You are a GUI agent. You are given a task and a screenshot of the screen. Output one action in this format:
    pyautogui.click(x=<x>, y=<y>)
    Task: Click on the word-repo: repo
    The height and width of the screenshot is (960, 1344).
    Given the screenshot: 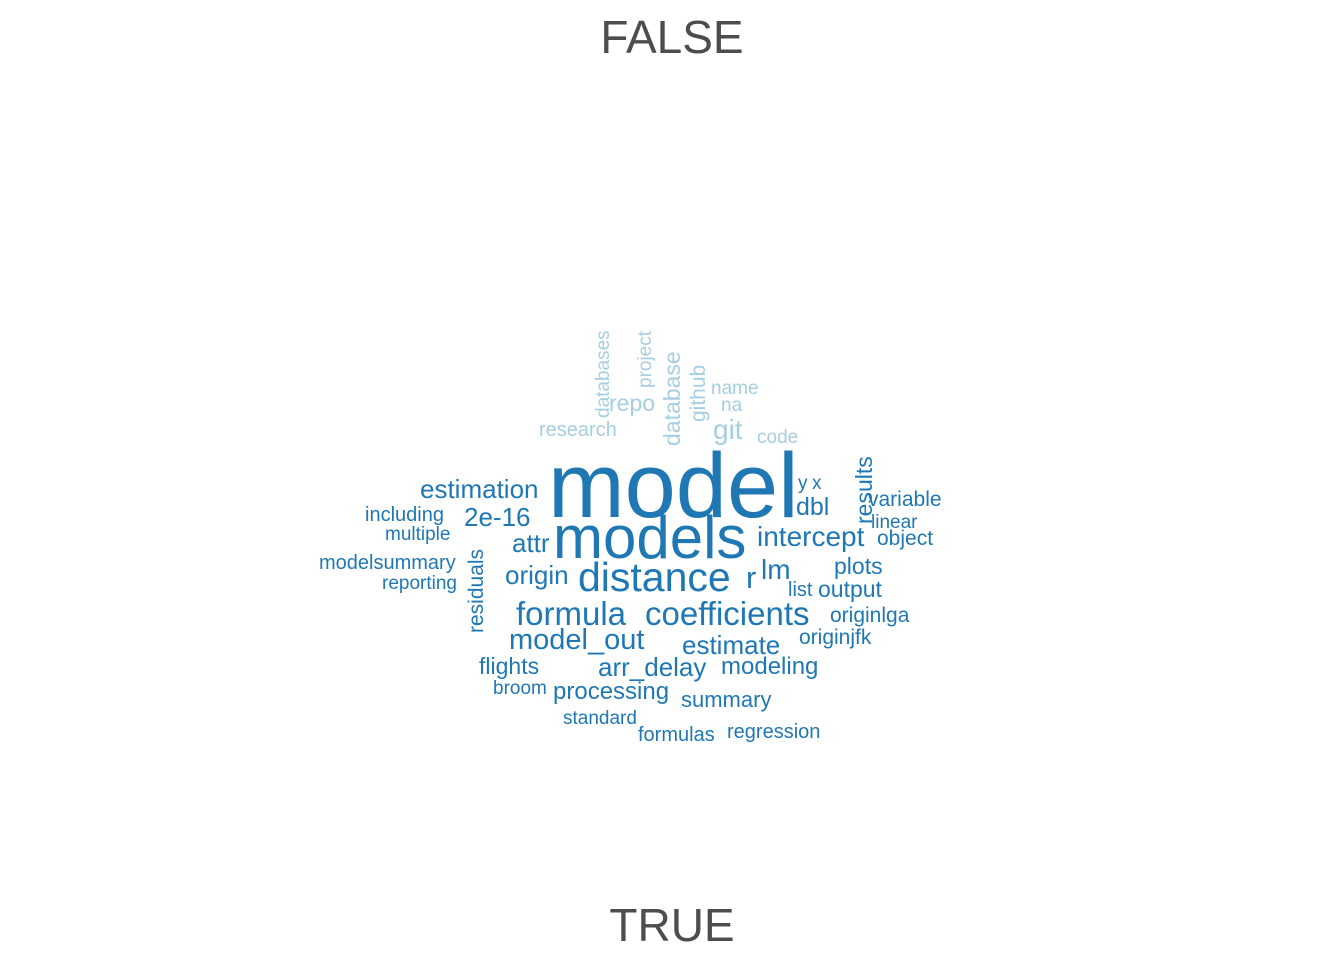 What is the action you would take?
    pyautogui.click(x=632, y=403)
    